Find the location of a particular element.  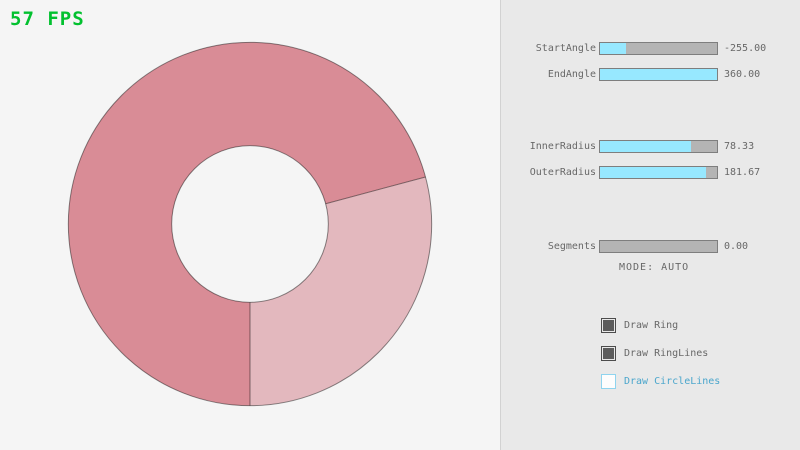

fps-counter: 57 FPS is located at coordinates (47, 19).